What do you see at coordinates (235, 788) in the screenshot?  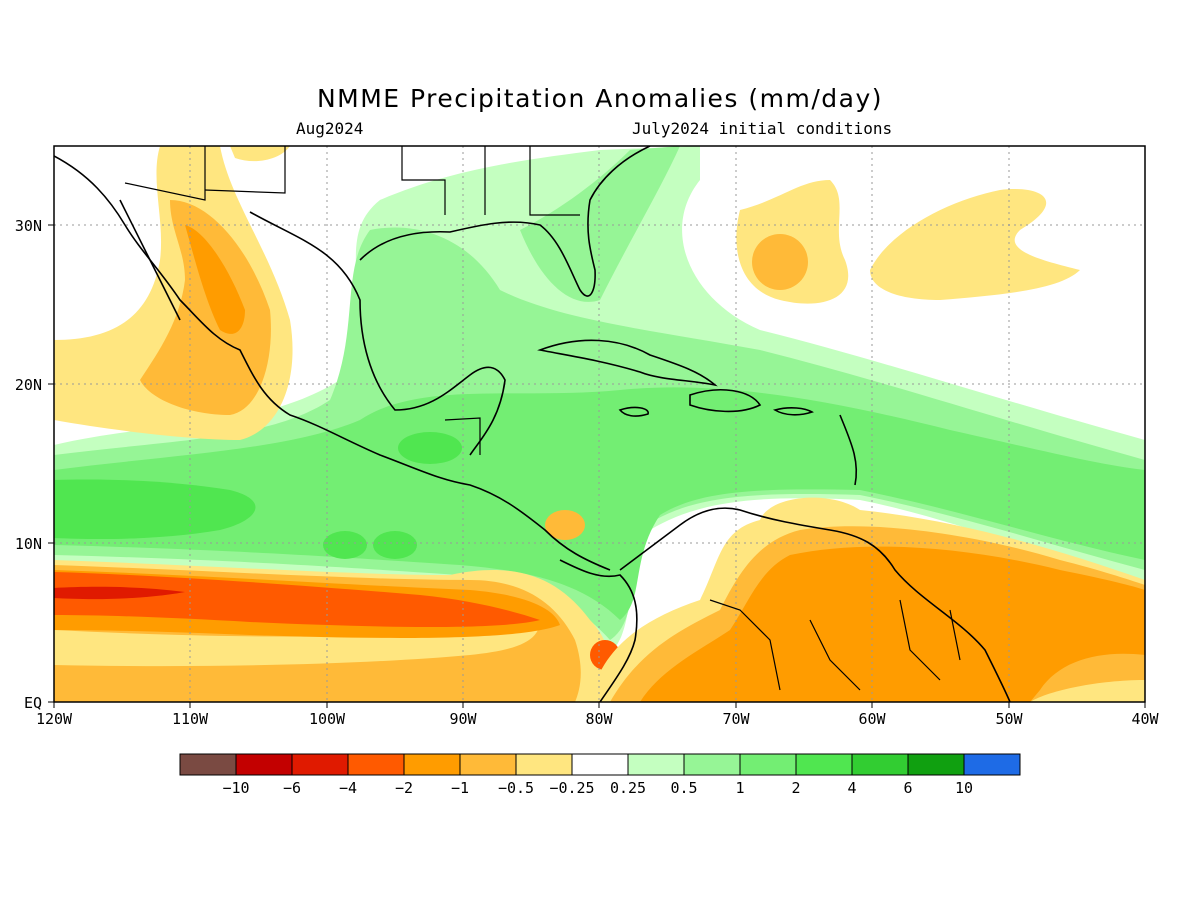 I see `colorbar-label: −10` at bounding box center [235, 788].